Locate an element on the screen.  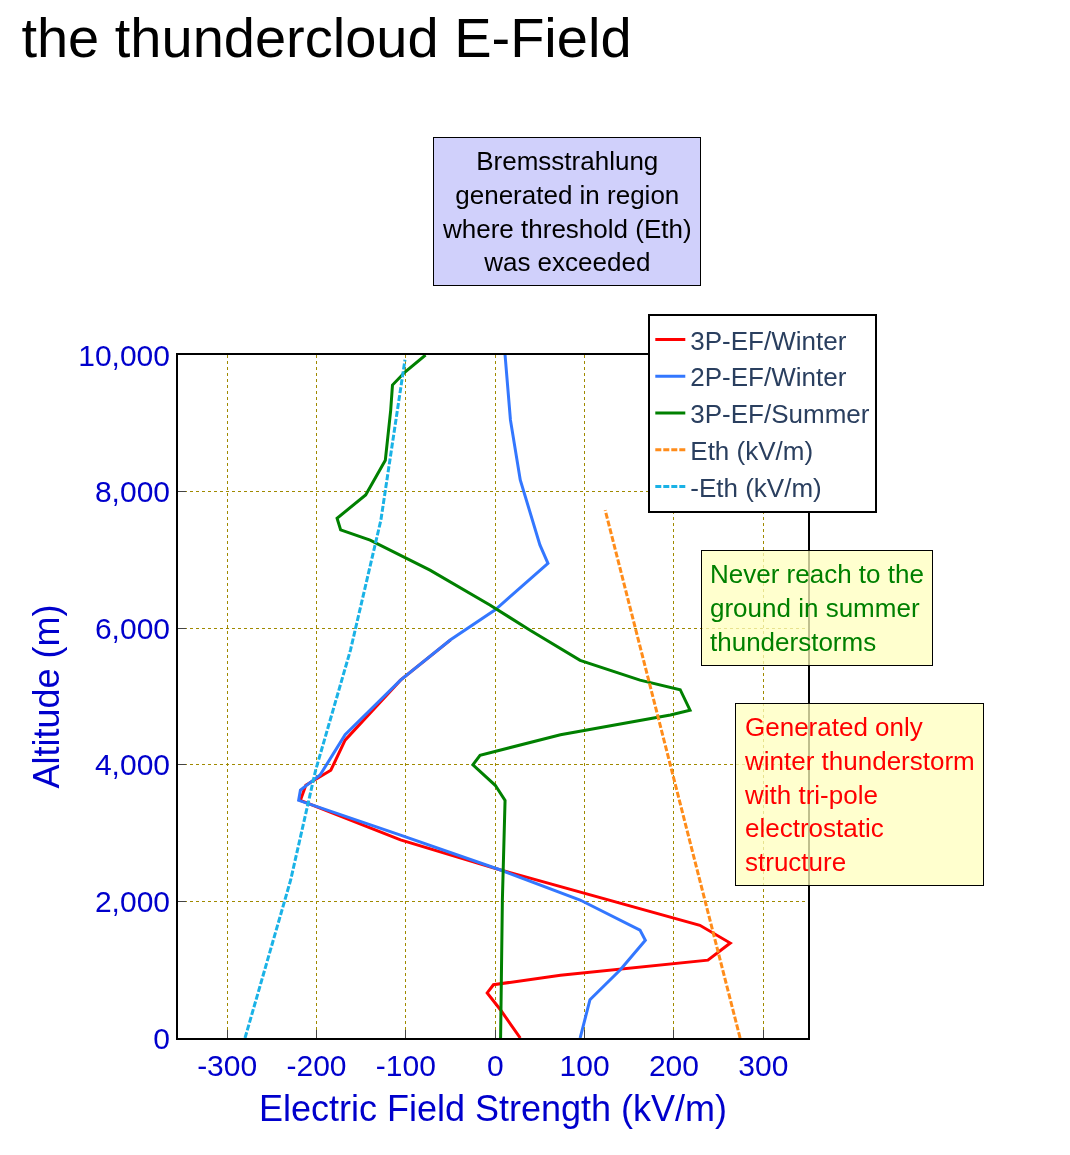
y-tick-label: 0 is located at coordinates (161, 1038).